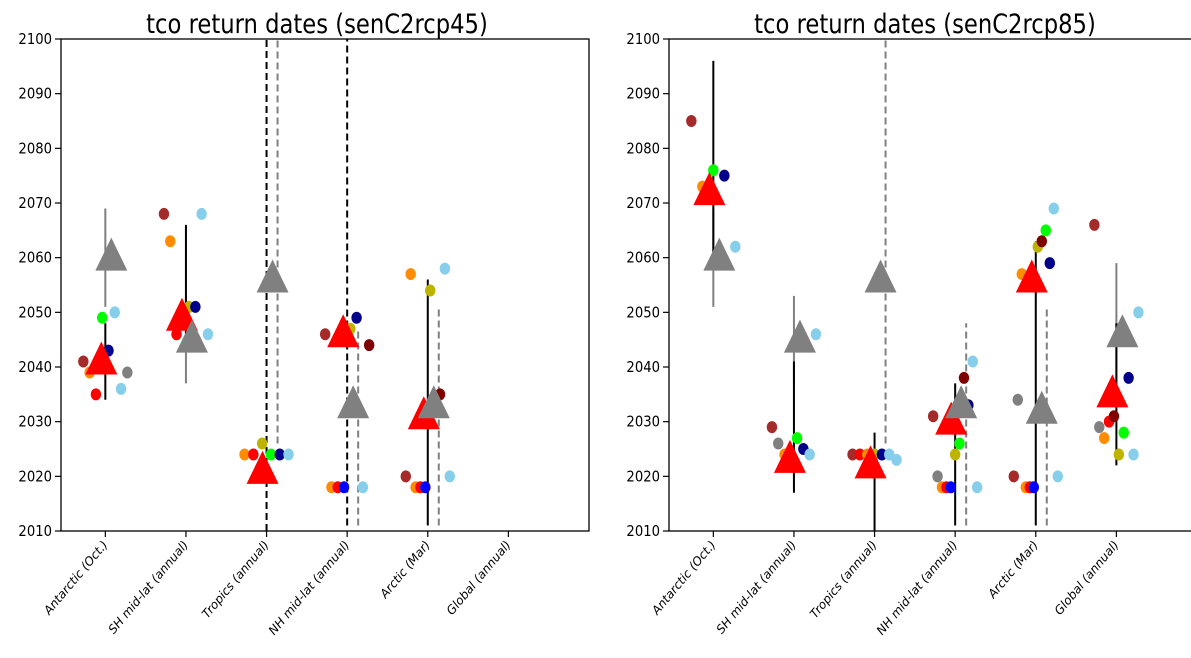  I want to click on x-tick-label: Arctic (Mar), so click(1013, 570).